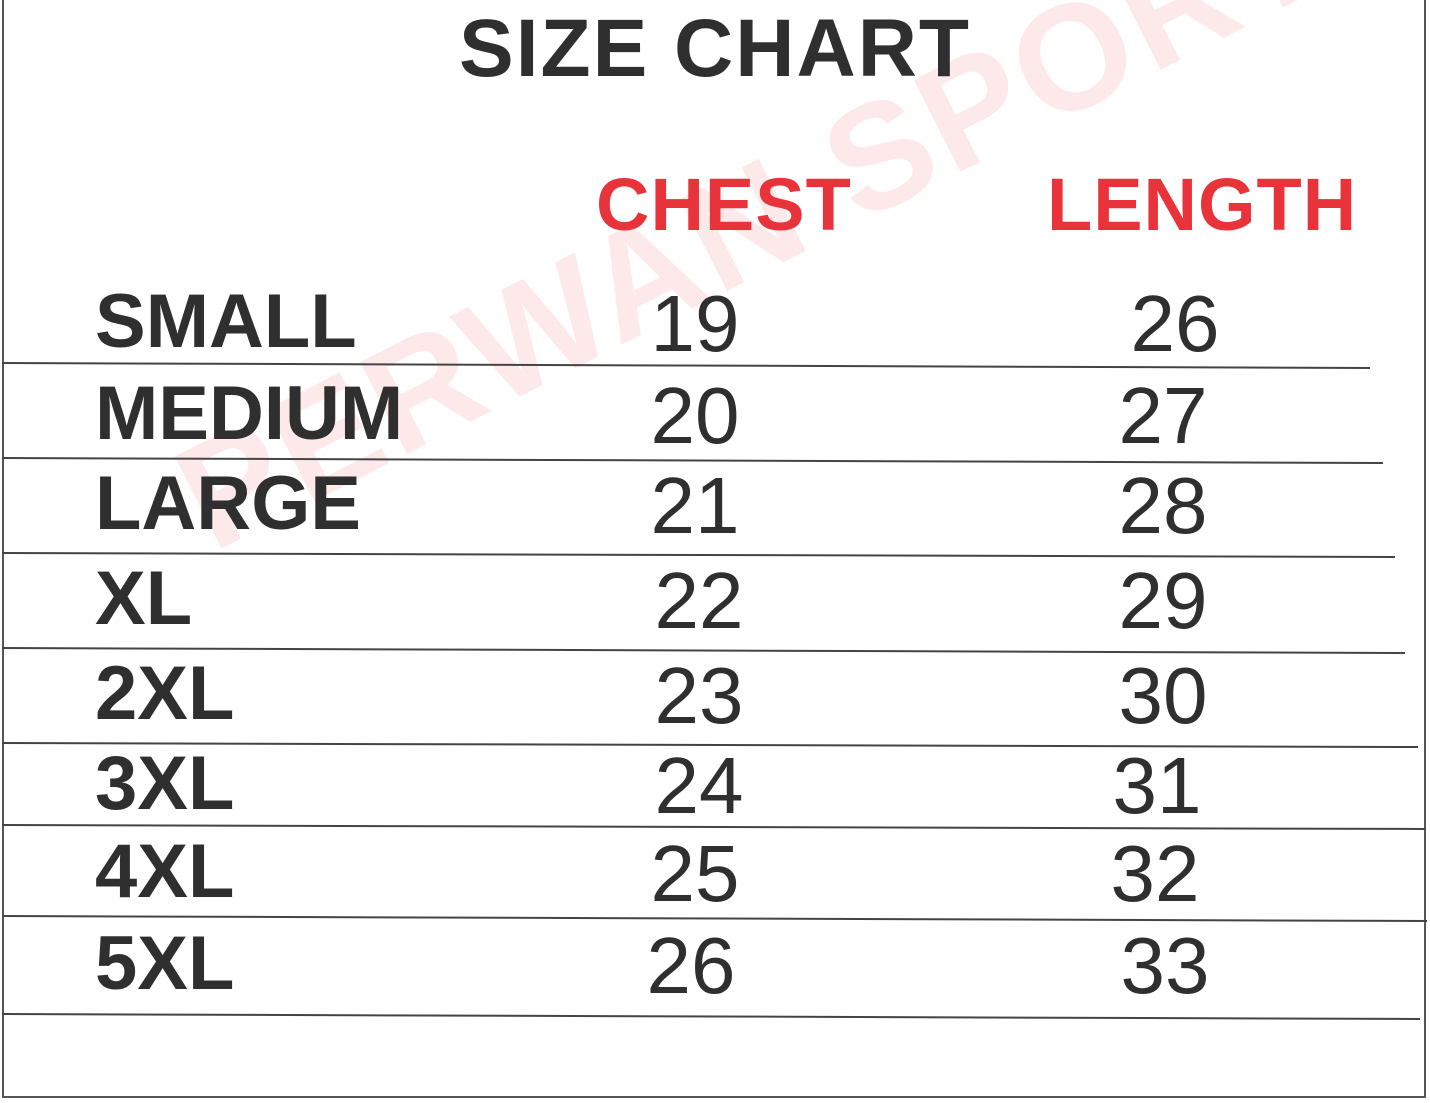 This screenshot has height=1103, width=1430. I want to click on size-label: 2XL, so click(165, 693).